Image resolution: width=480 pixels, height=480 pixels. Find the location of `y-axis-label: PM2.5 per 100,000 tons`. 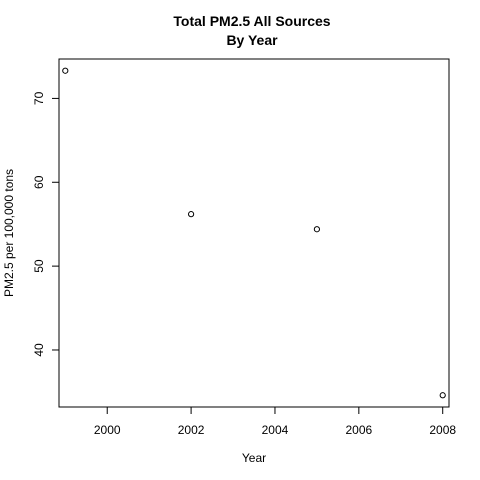

y-axis-label: PM2.5 per 100,000 tons is located at coordinates (9, 233).